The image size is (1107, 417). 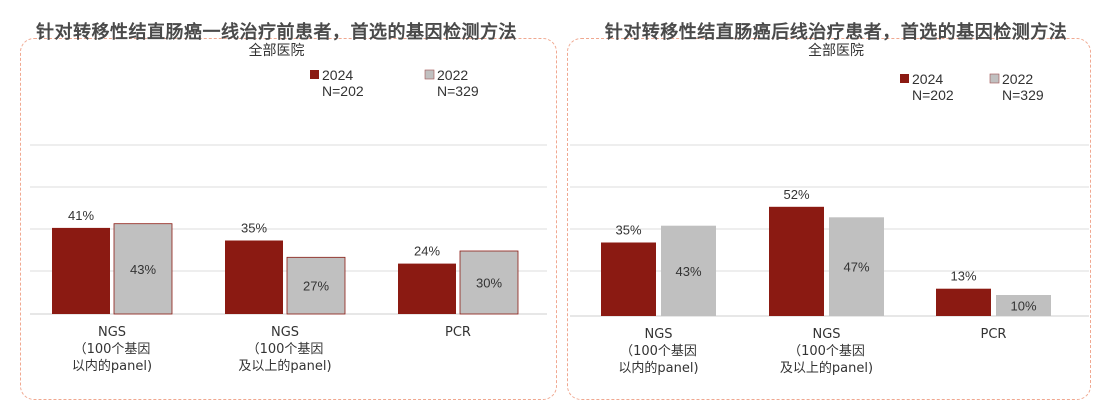 I want to click on data-label: 10%, so click(x=1023, y=306).